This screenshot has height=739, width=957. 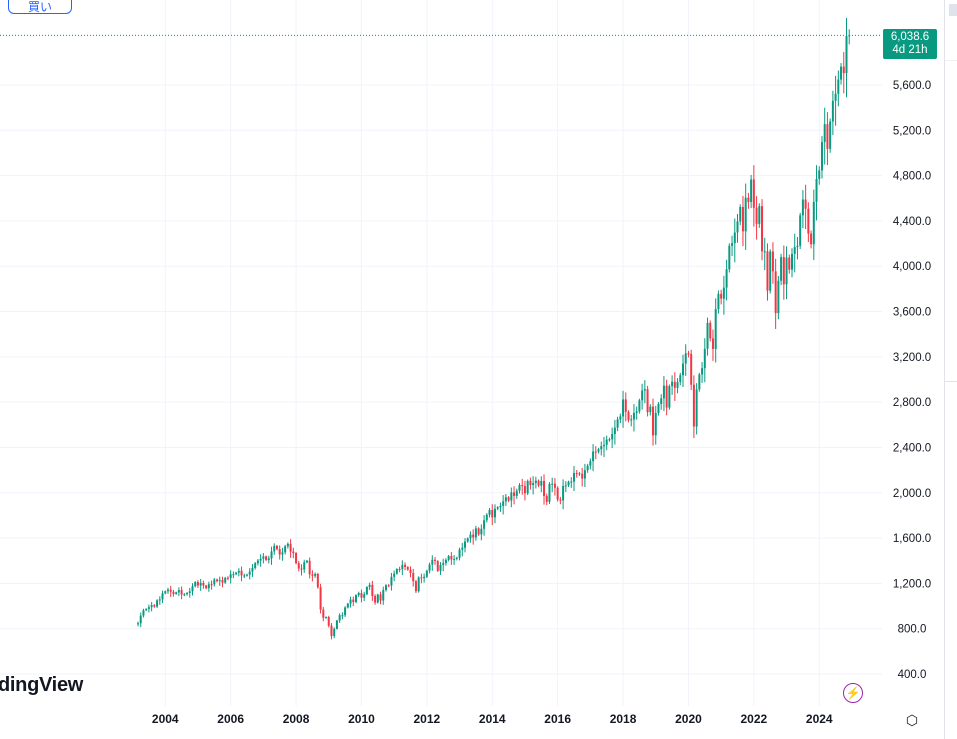 What do you see at coordinates (853, 693) in the screenshot?
I see `lightning-icon: ⚡` at bounding box center [853, 693].